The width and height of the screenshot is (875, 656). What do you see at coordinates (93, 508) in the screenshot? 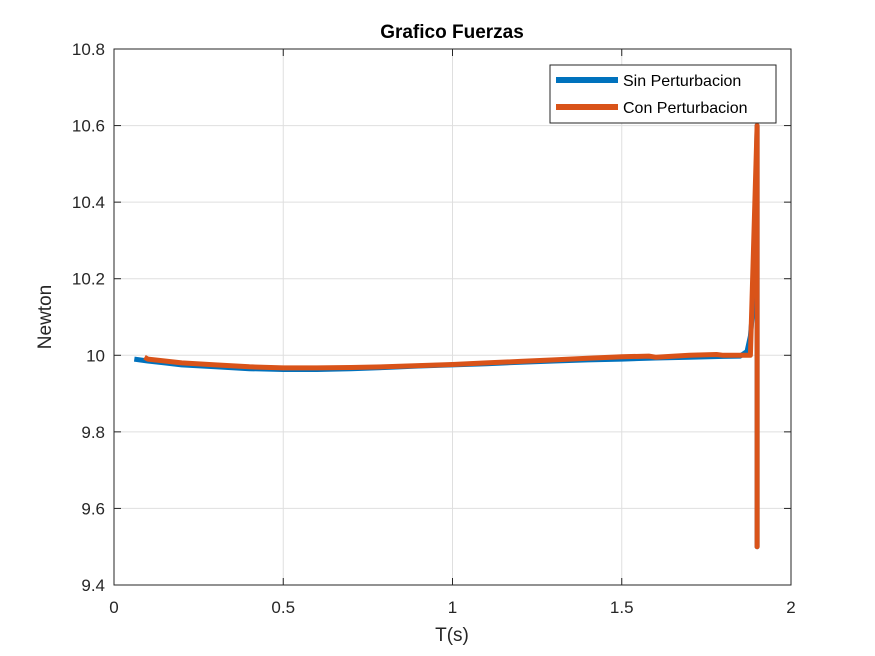
I see `y-tick-label: 9.6` at bounding box center [93, 508].